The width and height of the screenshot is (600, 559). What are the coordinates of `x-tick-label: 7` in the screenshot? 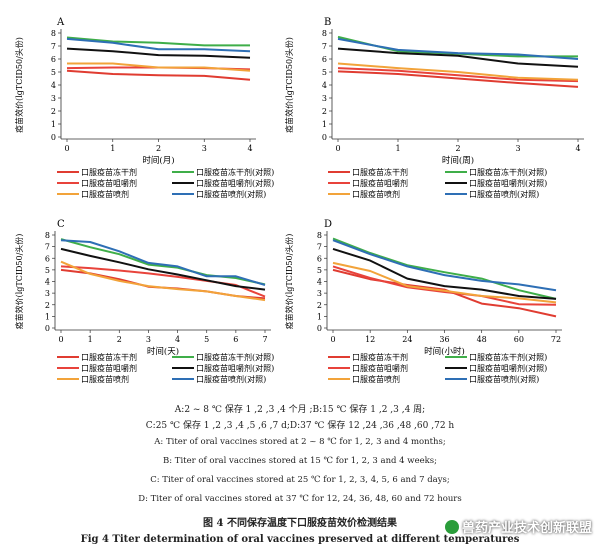 It's located at (264, 339).